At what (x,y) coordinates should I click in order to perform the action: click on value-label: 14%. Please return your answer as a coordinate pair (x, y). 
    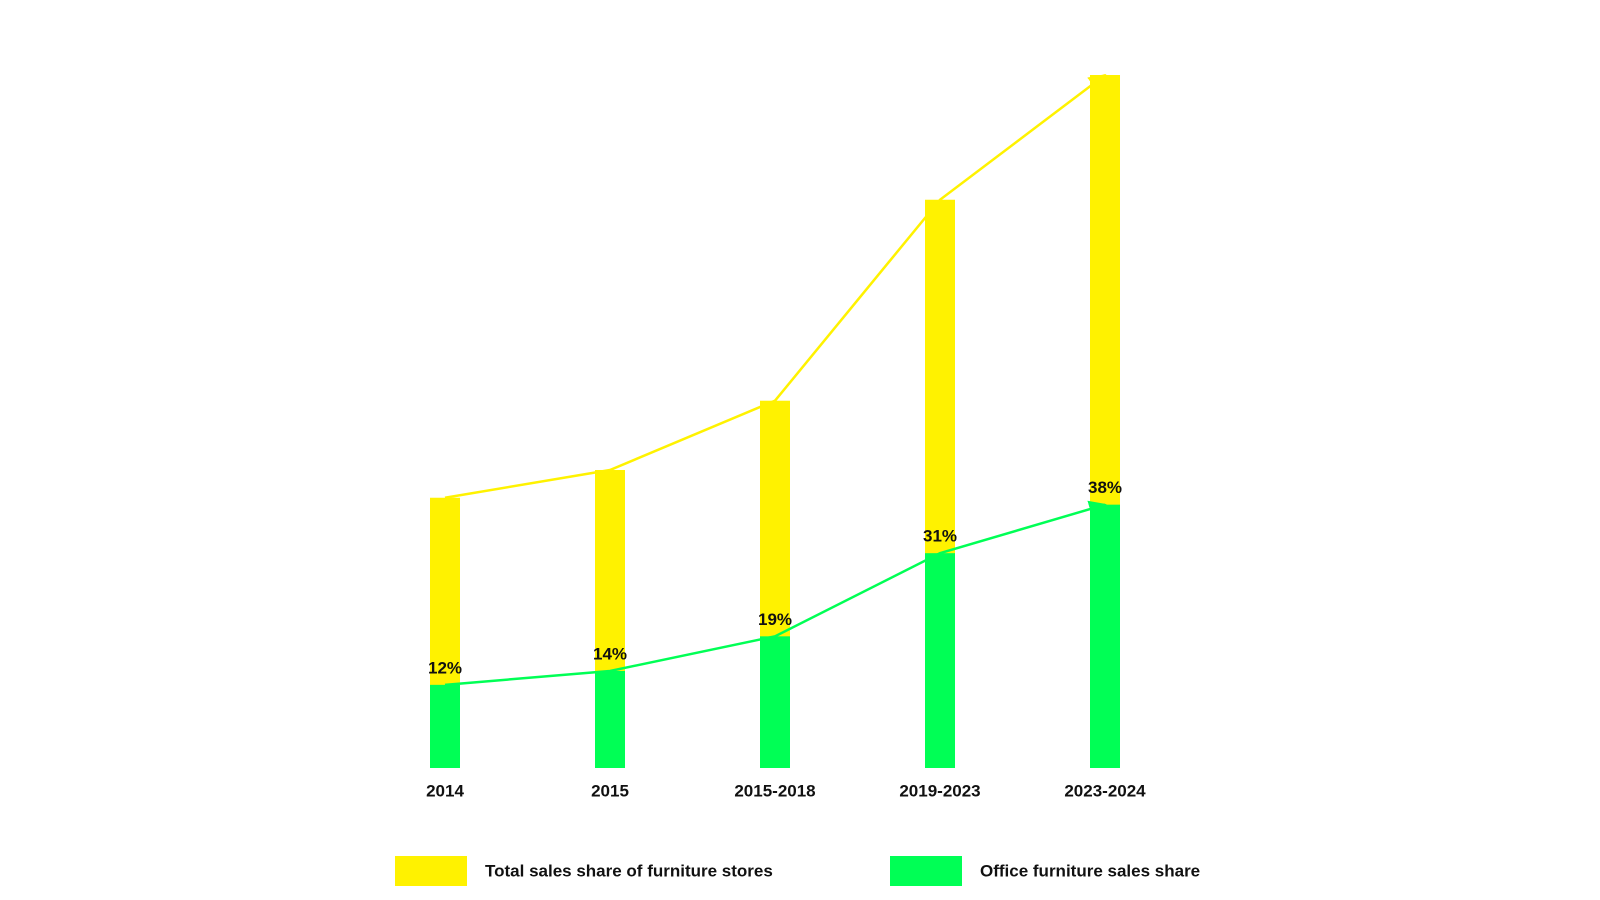
    Looking at the image, I should click on (610, 653).